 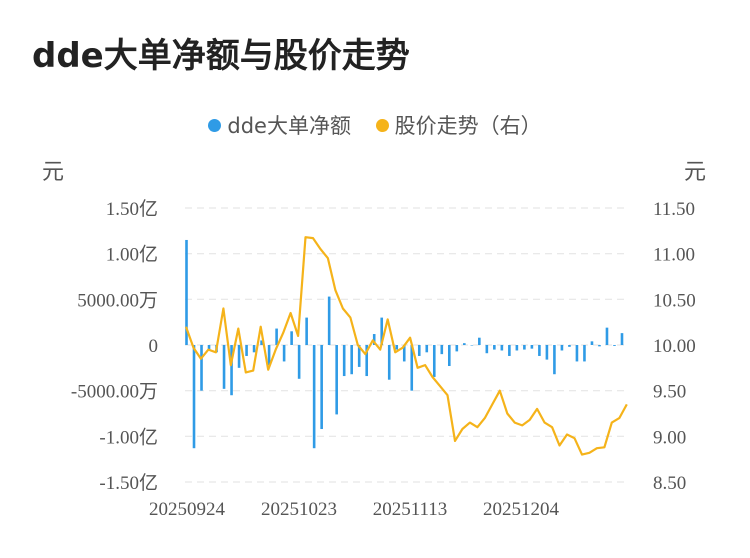 I want to click on legend-dde-label: dde大单净额, so click(x=289, y=126).